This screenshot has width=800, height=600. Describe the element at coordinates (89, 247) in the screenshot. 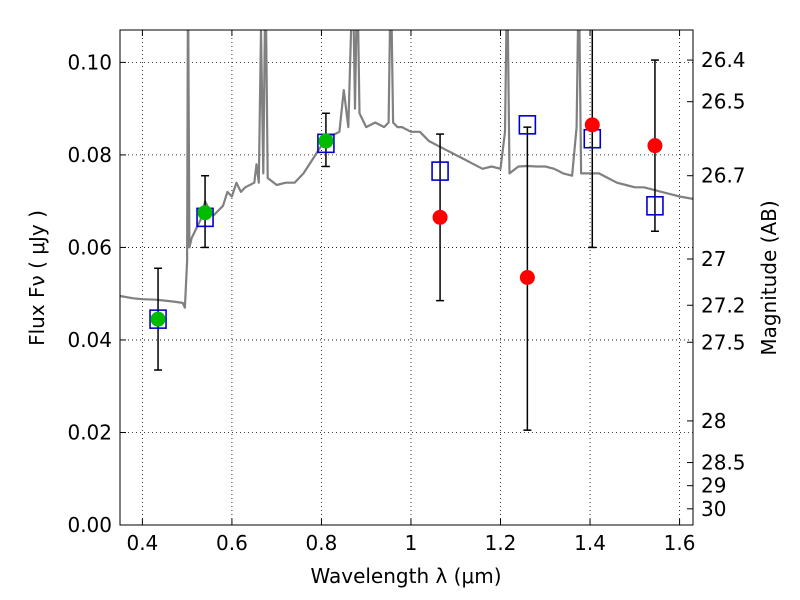

I see `y-tick-label: 0.06` at that location.